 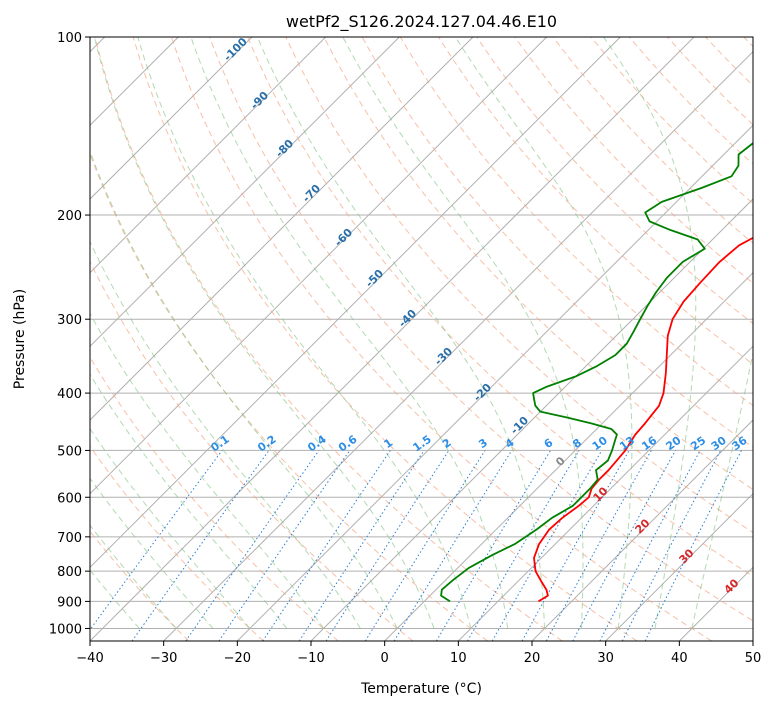 I want to click on dry-adiabat-label: -50, so click(x=374, y=278).